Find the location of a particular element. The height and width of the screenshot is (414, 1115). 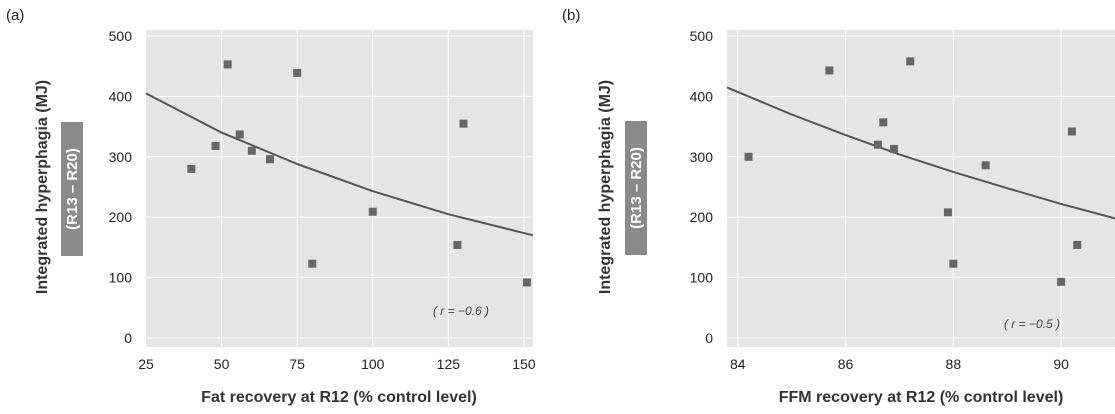

x-tick-label: 100 is located at coordinates (373, 364).